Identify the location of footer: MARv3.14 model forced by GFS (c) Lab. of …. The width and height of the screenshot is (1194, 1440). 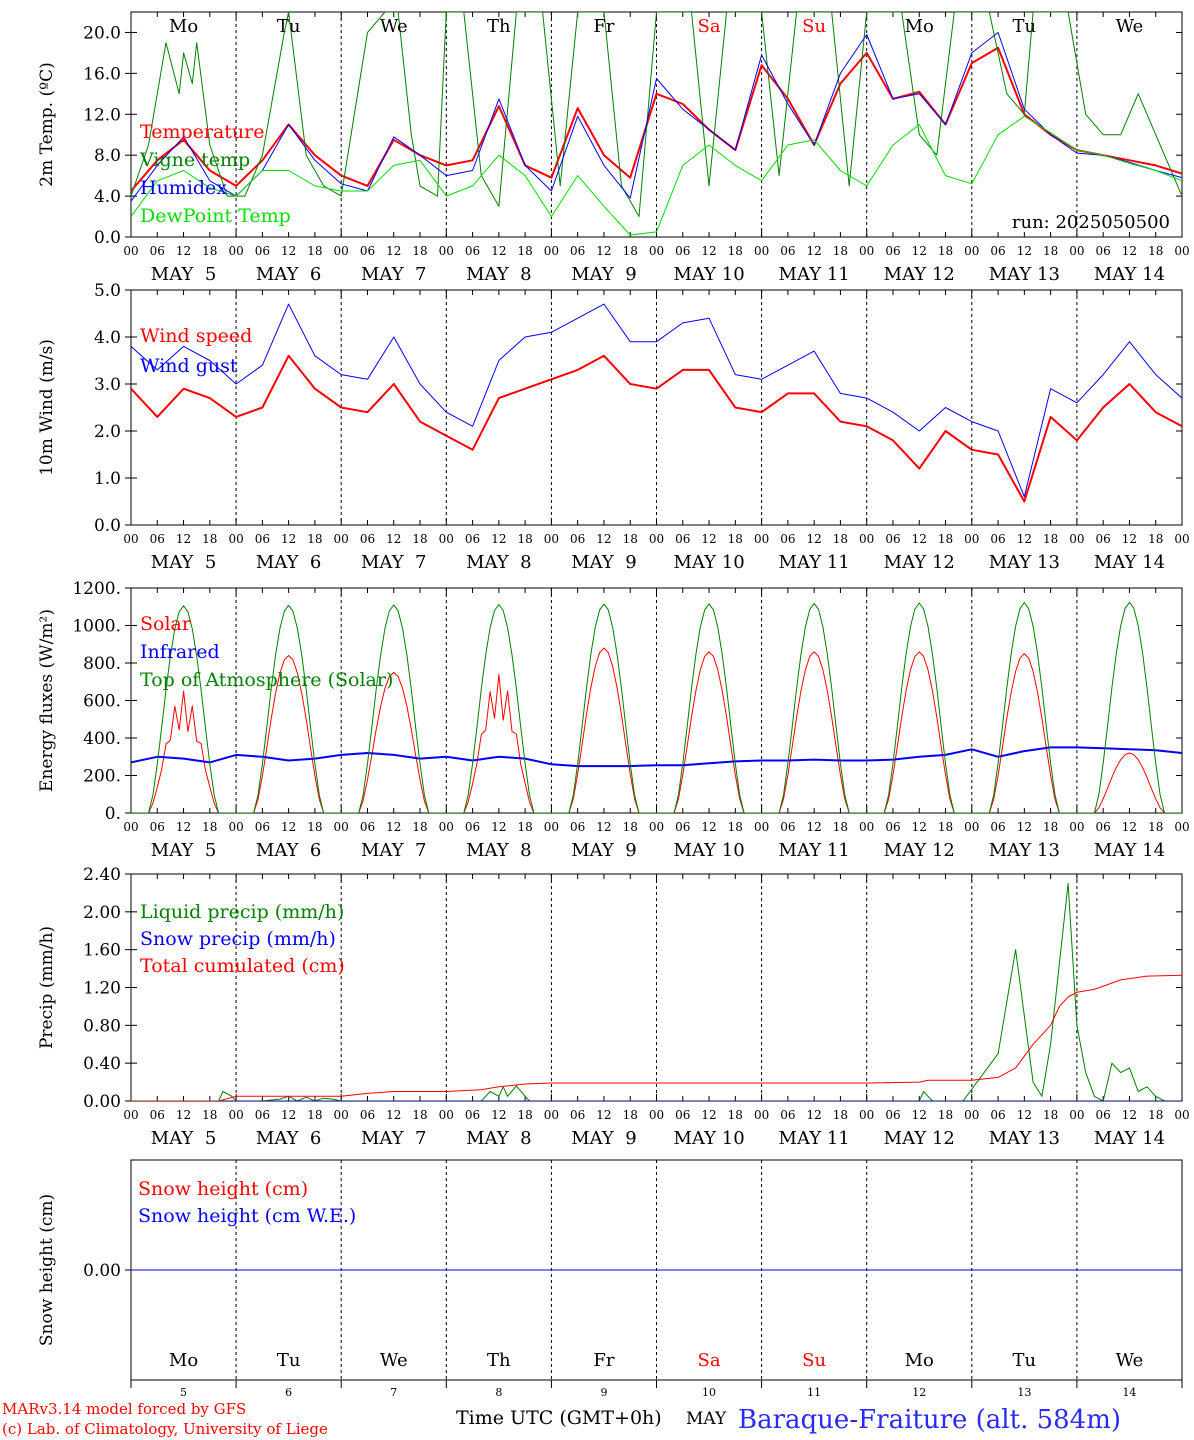
(561, 1419).